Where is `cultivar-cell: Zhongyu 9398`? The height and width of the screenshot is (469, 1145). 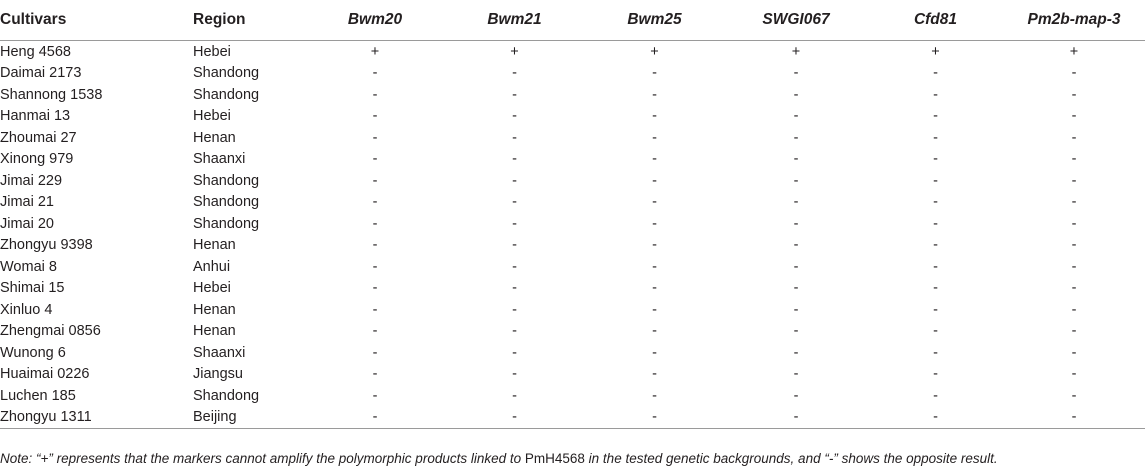 cultivar-cell: Zhongyu 9398 is located at coordinates (46, 245).